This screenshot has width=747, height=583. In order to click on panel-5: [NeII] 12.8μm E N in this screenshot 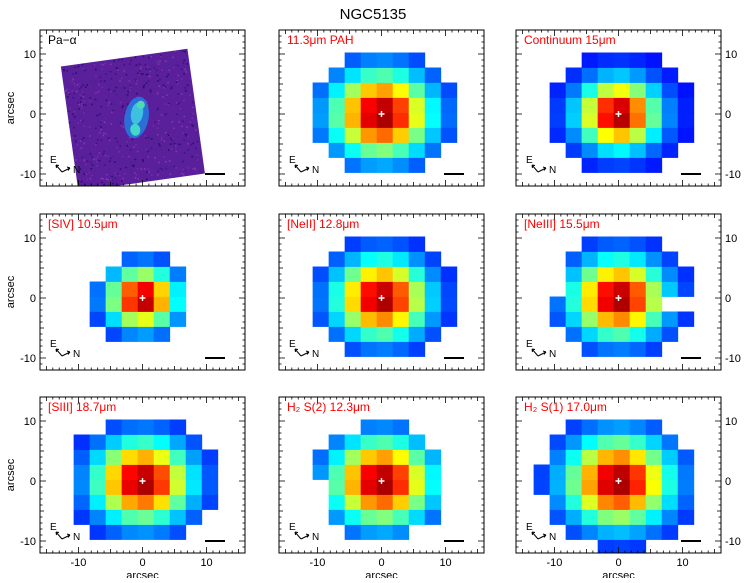, I will do `click(381, 292)`.